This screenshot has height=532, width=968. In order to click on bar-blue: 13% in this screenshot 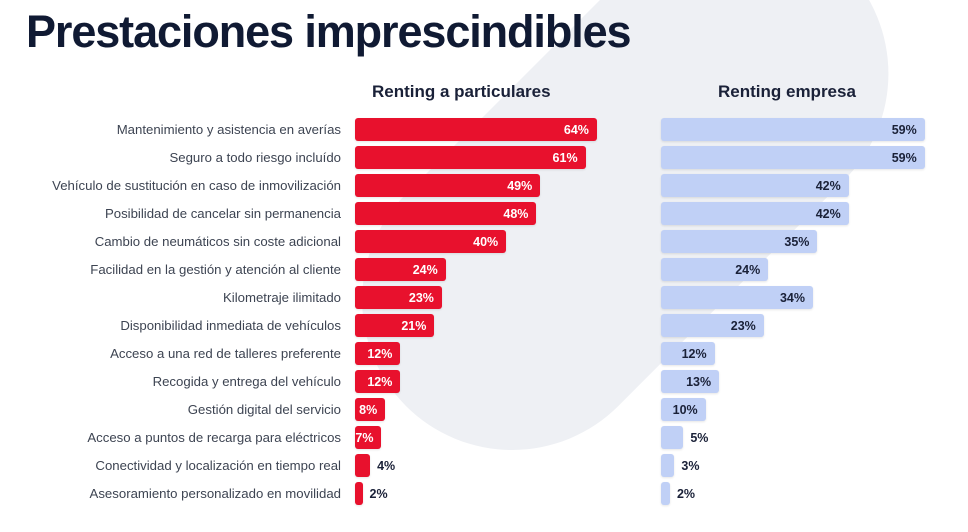, I will do `click(690, 381)`.